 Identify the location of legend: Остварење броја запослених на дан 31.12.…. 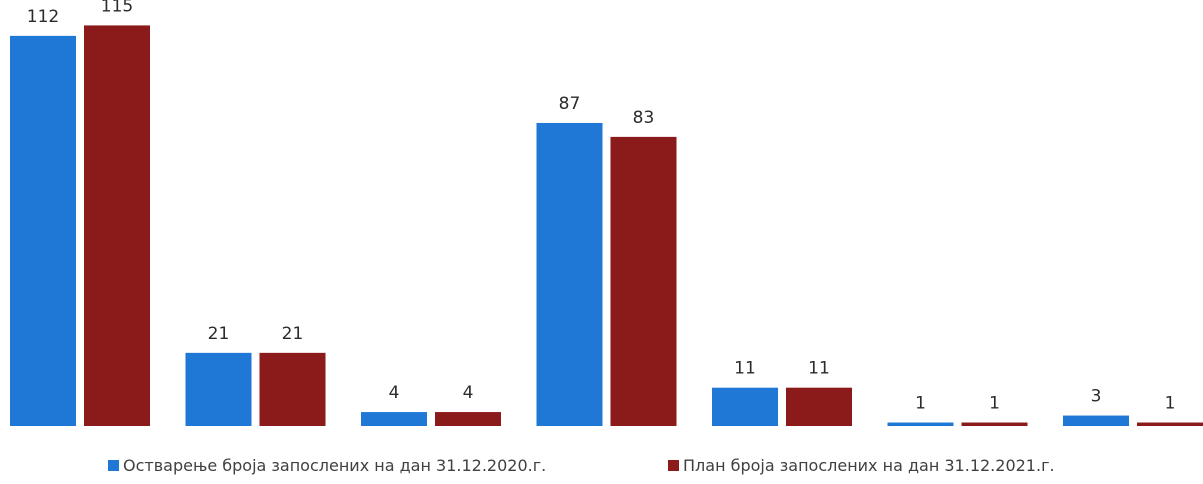
(601, 468).